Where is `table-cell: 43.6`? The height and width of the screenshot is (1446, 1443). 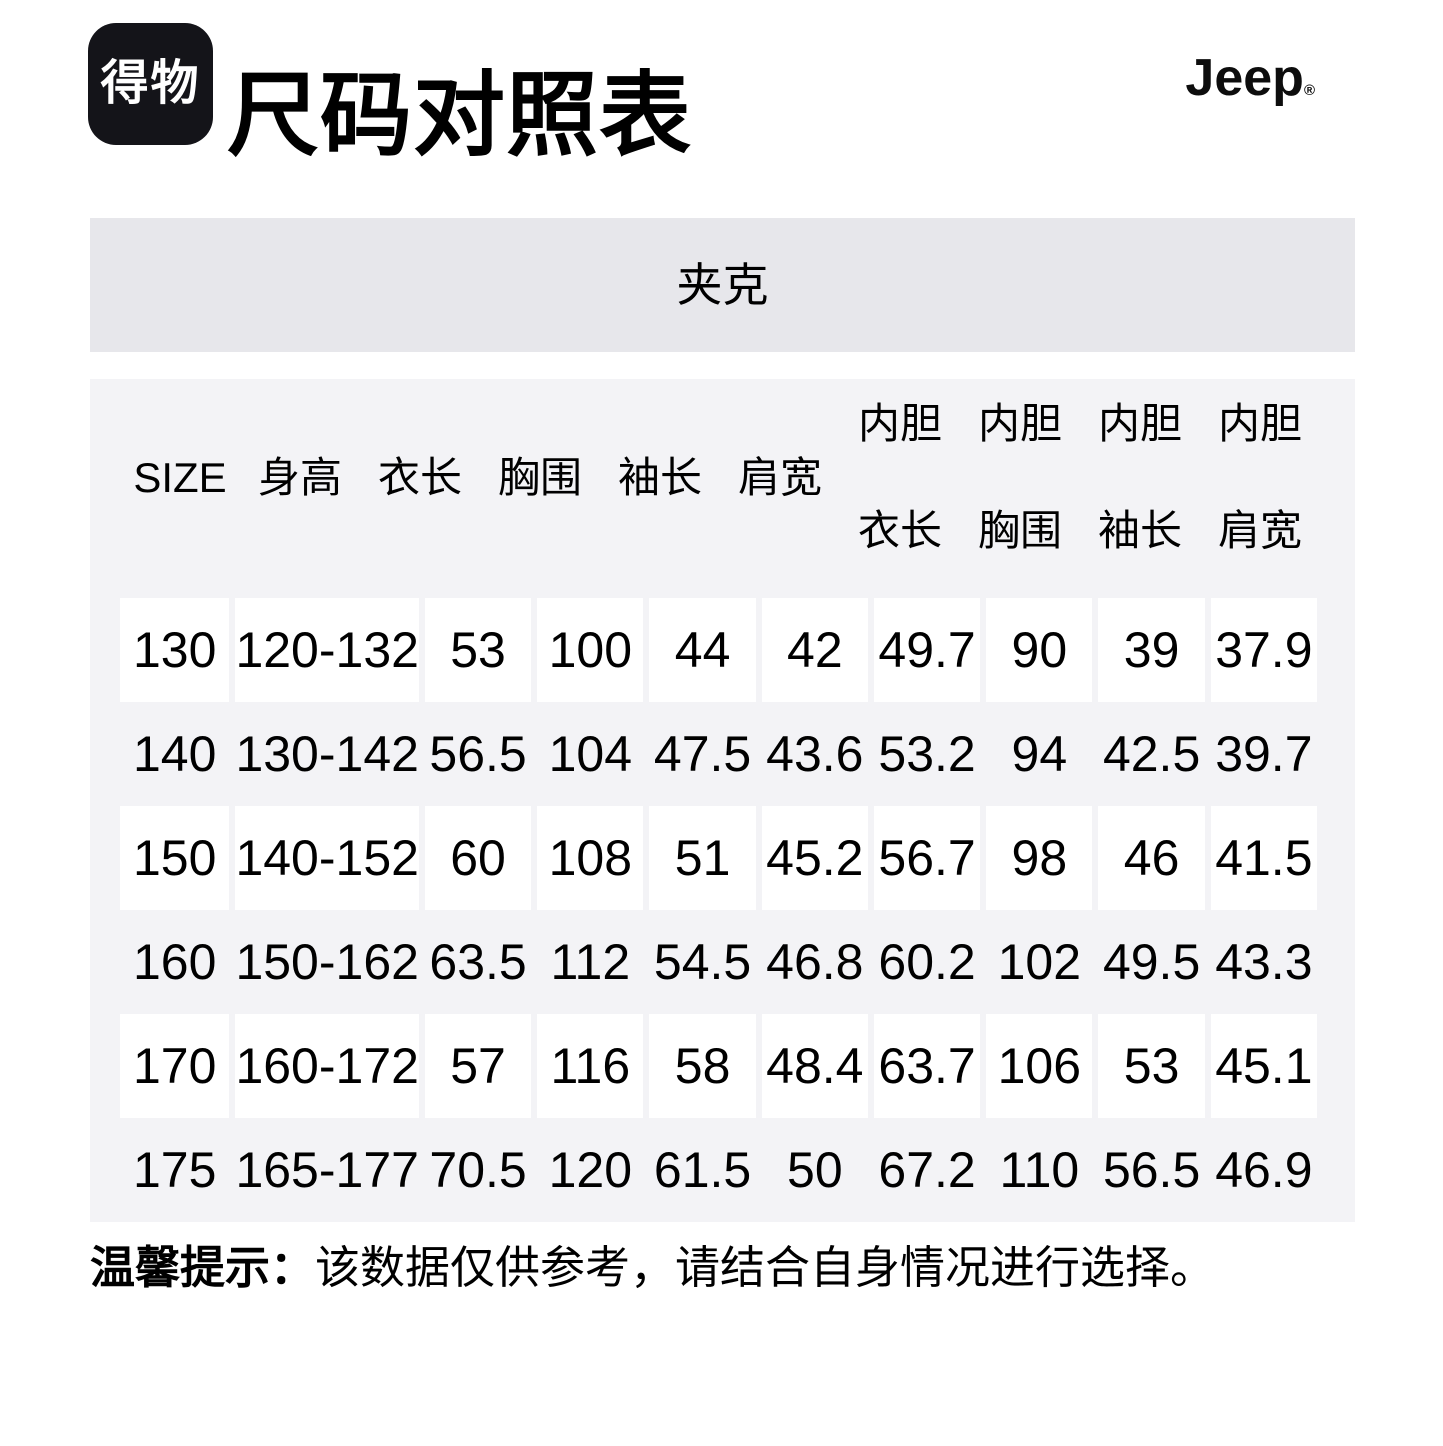 table-cell: 43.6 is located at coordinates (815, 754).